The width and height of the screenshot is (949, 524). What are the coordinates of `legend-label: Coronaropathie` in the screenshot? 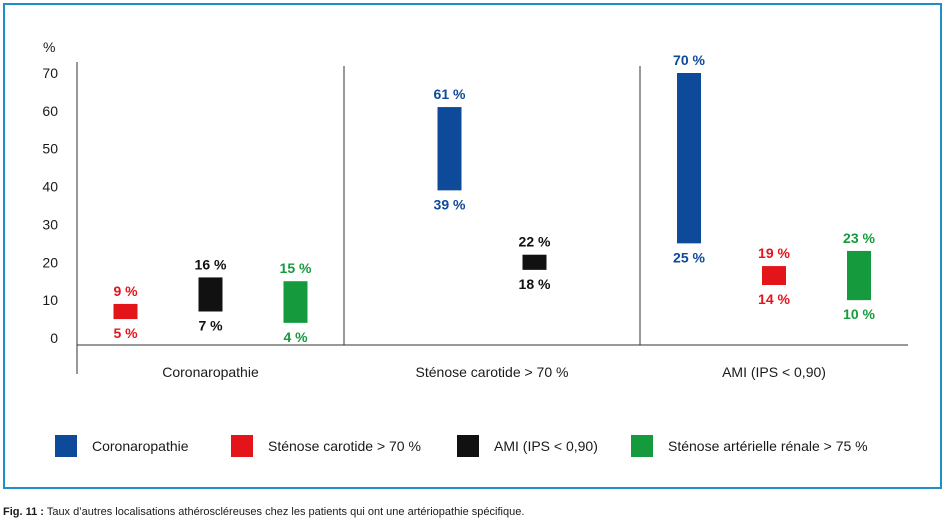 It's located at (140, 446).